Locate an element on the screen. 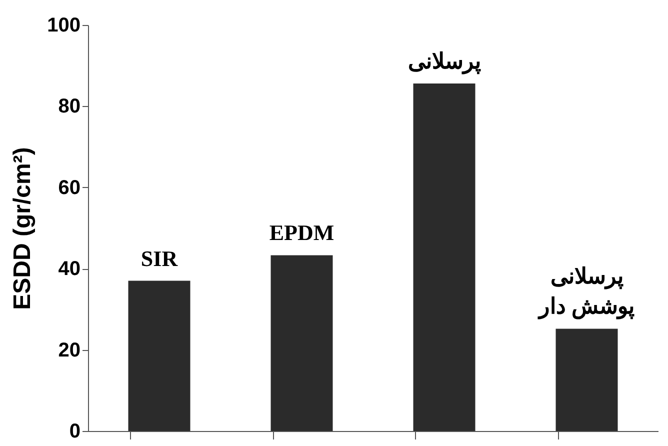  x-tick-label: پرسلانی is located at coordinates (444, 62).